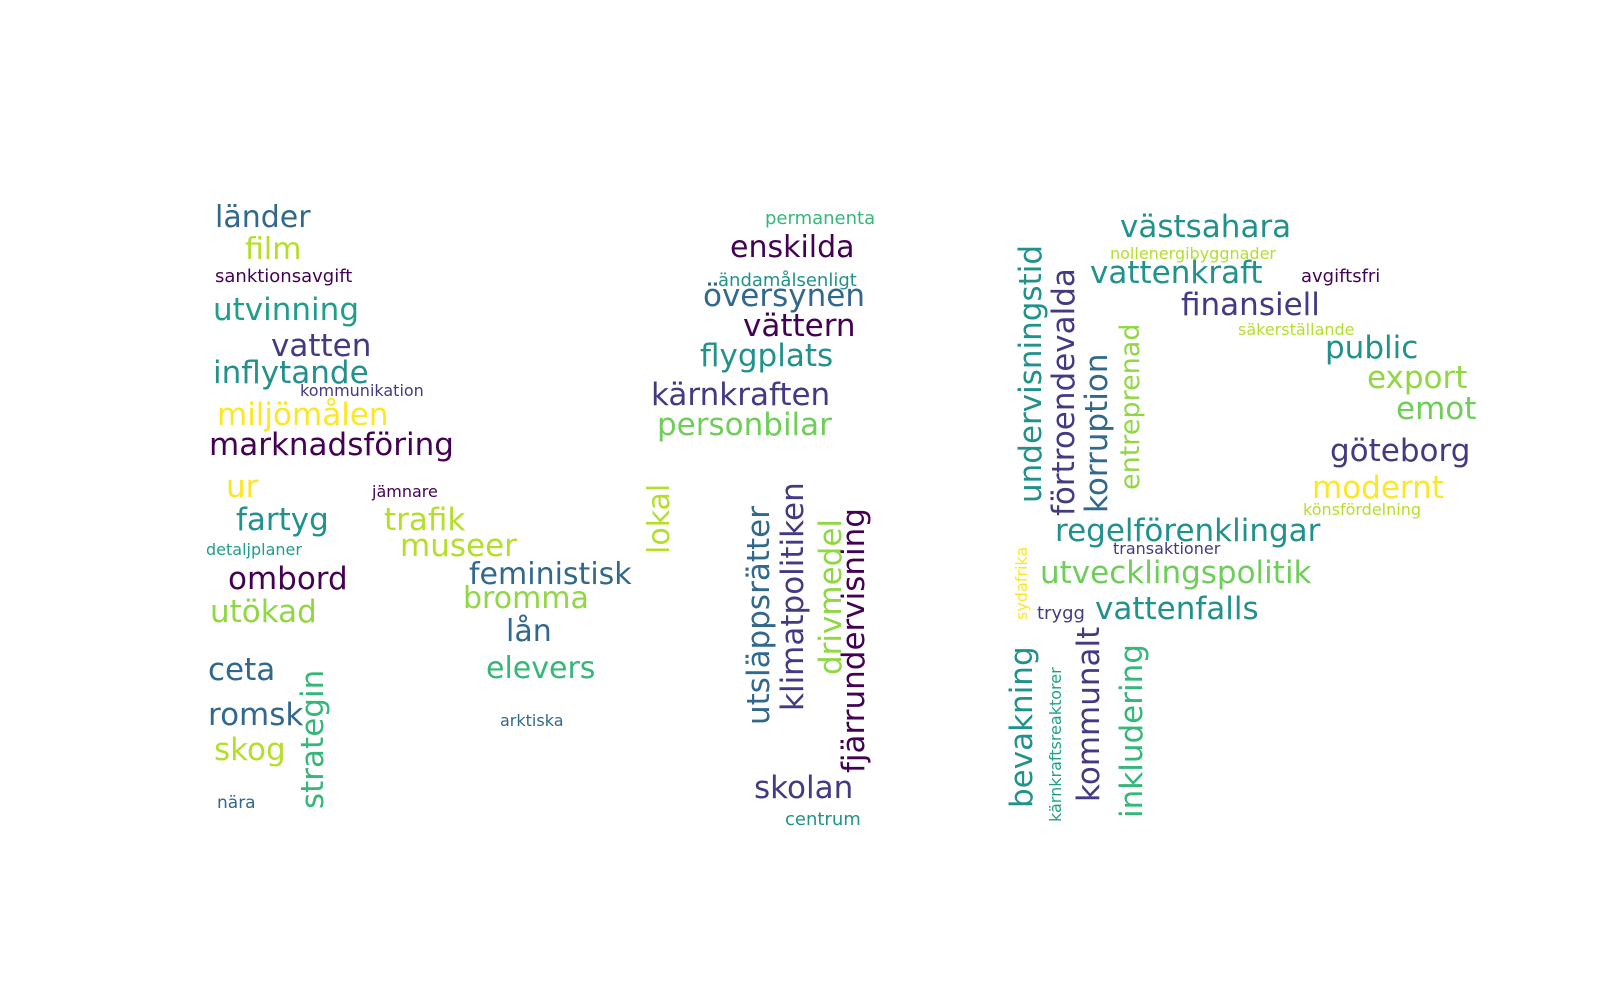 This screenshot has height=1000, width=1618. I want to click on word-export: export, so click(1417, 378).